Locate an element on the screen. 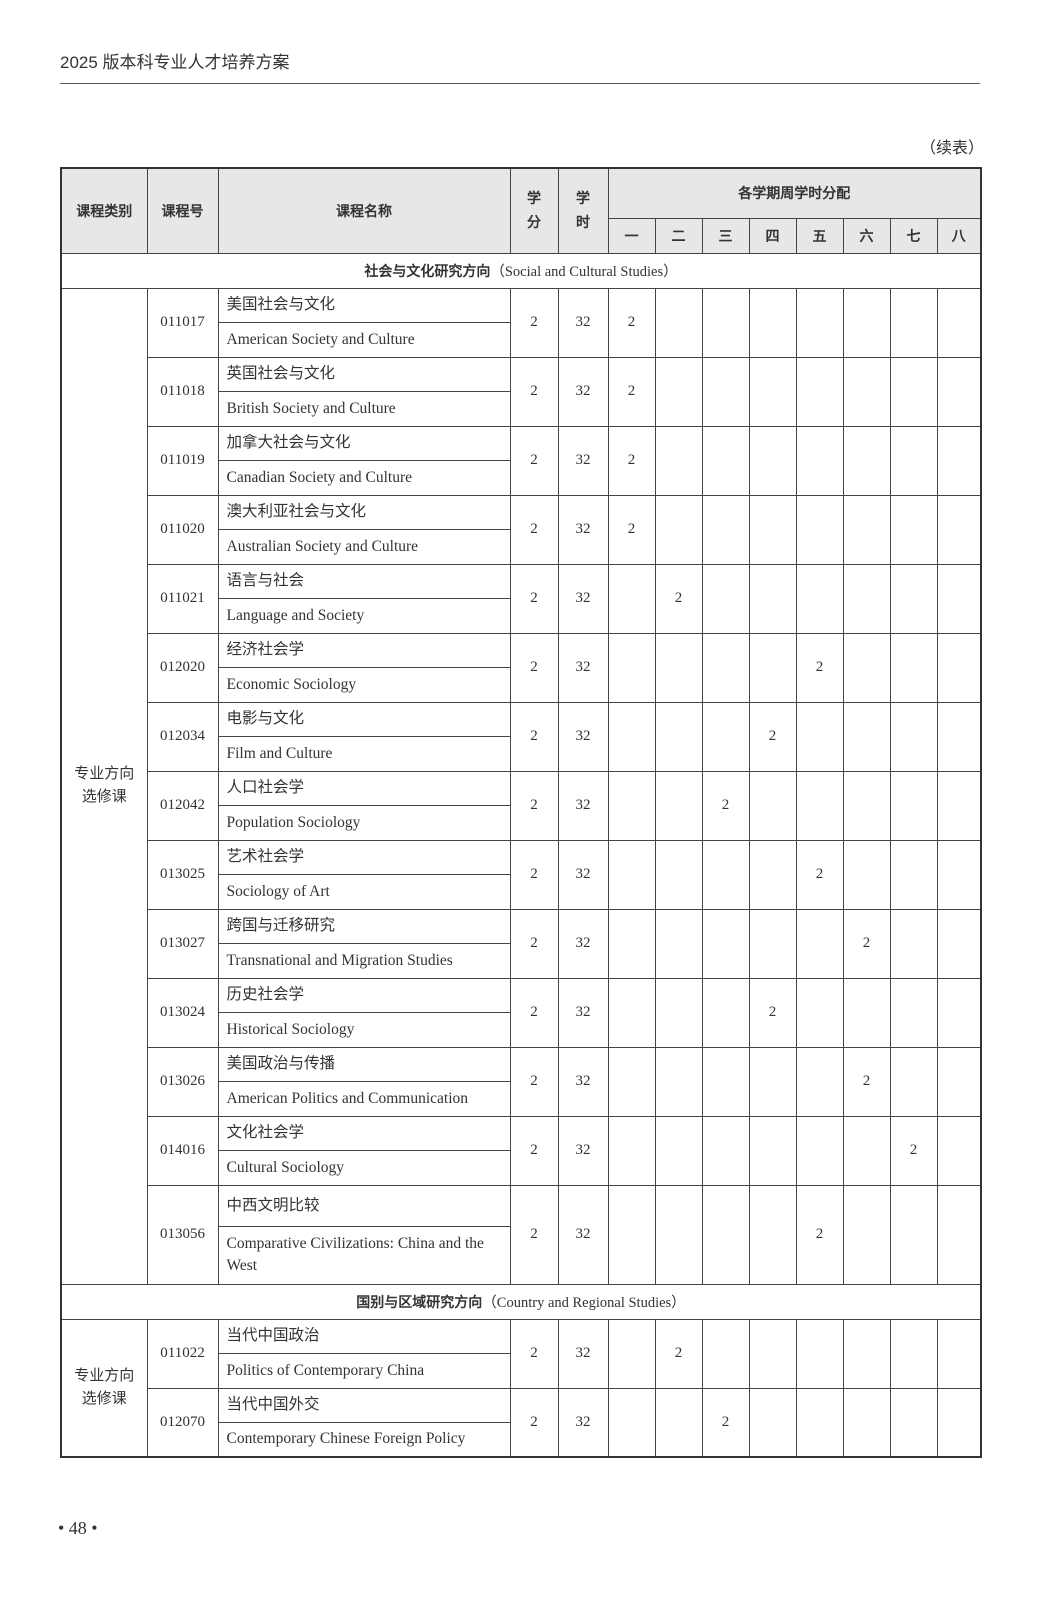 This screenshot has height=1605, width=1064. section-title-en: （Country and Regional Studies） is located at coordinates (584, 1303).